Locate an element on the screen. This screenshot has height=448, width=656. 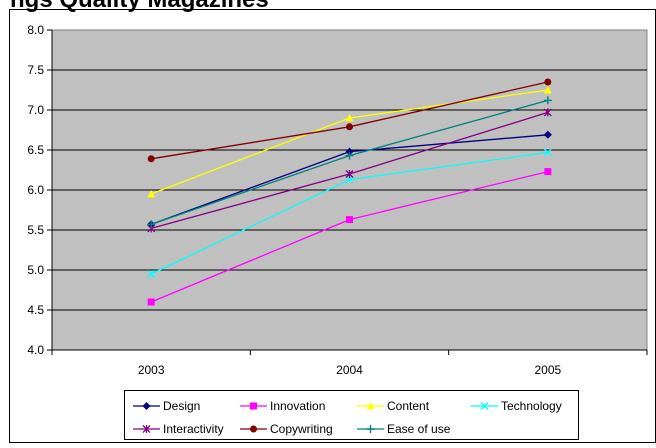
legend-item-technology: Technology is located at coordinates (516, 406).